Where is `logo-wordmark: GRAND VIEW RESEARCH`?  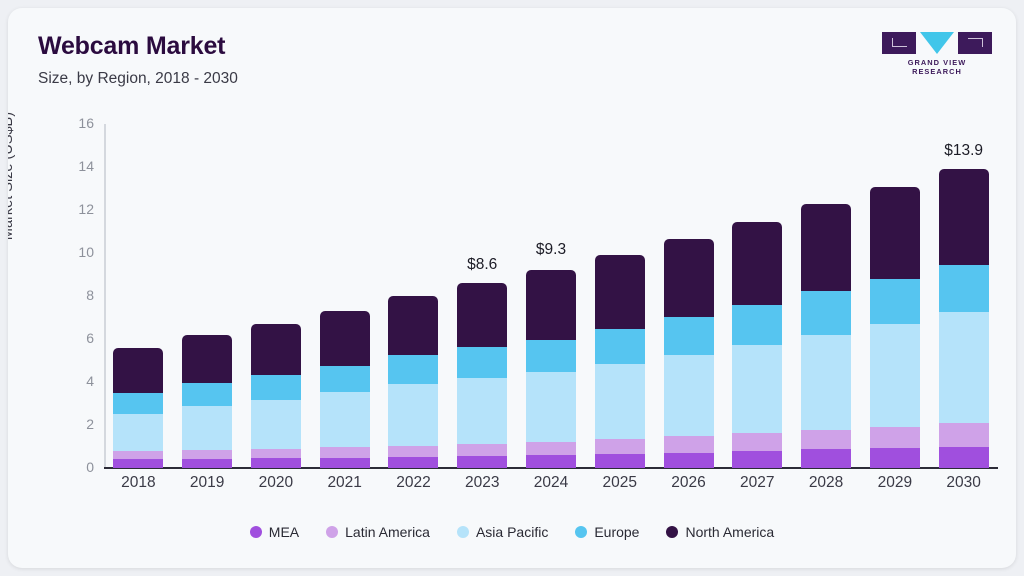
logo-wordmark: GRAND VIEW RESEARCH is located at coordinates (937, 67).